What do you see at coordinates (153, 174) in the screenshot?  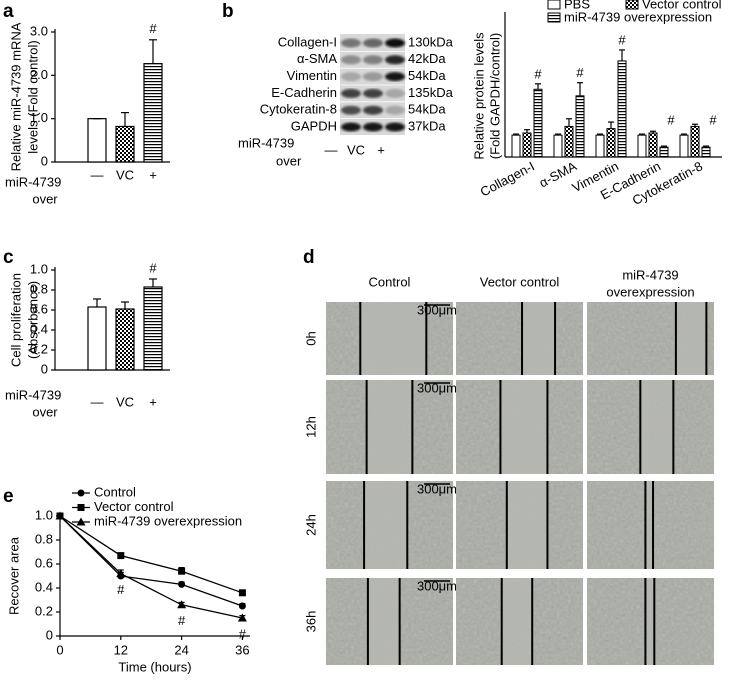 I see `x-tick-label: +` at bounding box center [153, 174].